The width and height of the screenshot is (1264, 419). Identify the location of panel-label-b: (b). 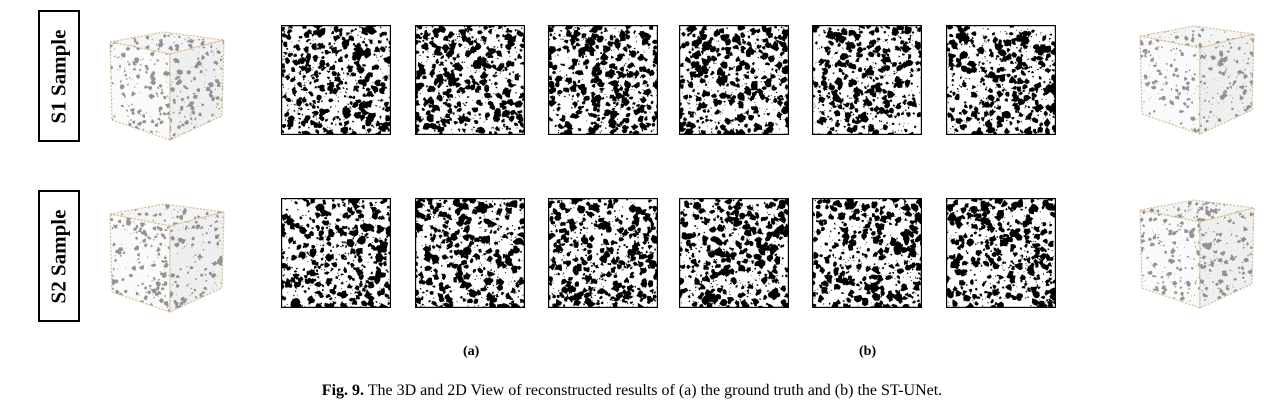
(868, 351).